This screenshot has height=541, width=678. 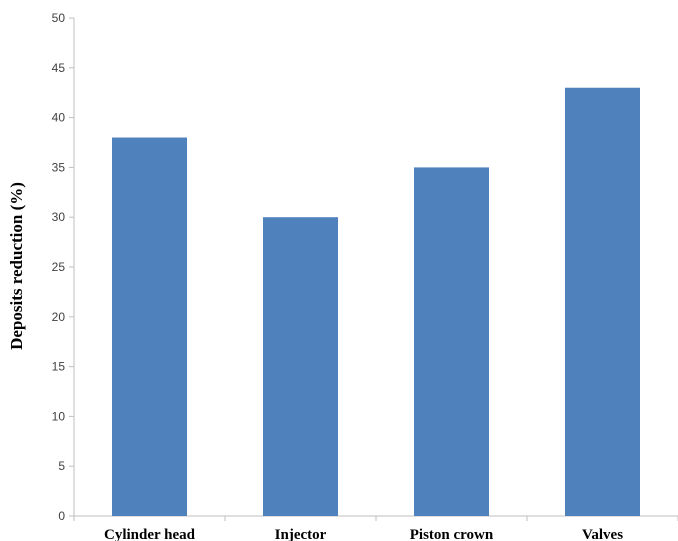 I want to click on x-category-label: Valves, so click(x=602, y=534).